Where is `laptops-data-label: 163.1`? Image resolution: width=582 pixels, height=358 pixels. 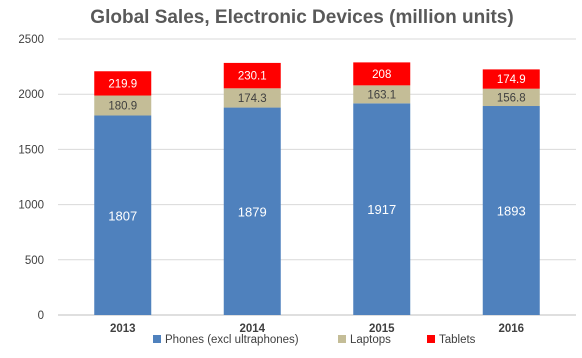
laptops-data-label: 163.1 is located at coordinates (381, 95).